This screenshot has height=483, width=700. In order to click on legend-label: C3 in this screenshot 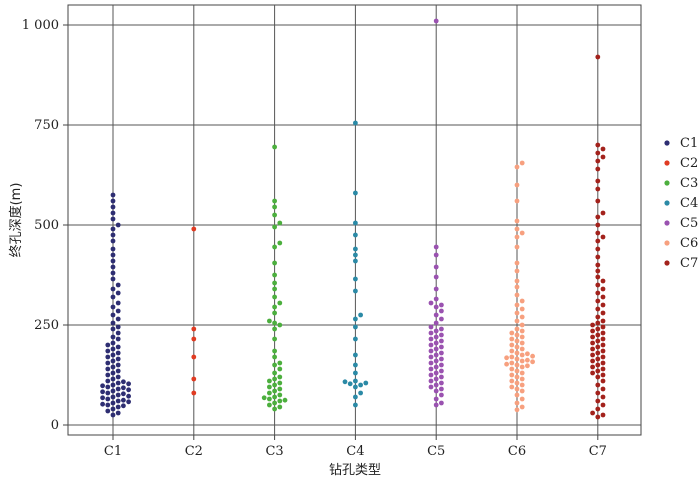, I will do `click(689, 183)`.